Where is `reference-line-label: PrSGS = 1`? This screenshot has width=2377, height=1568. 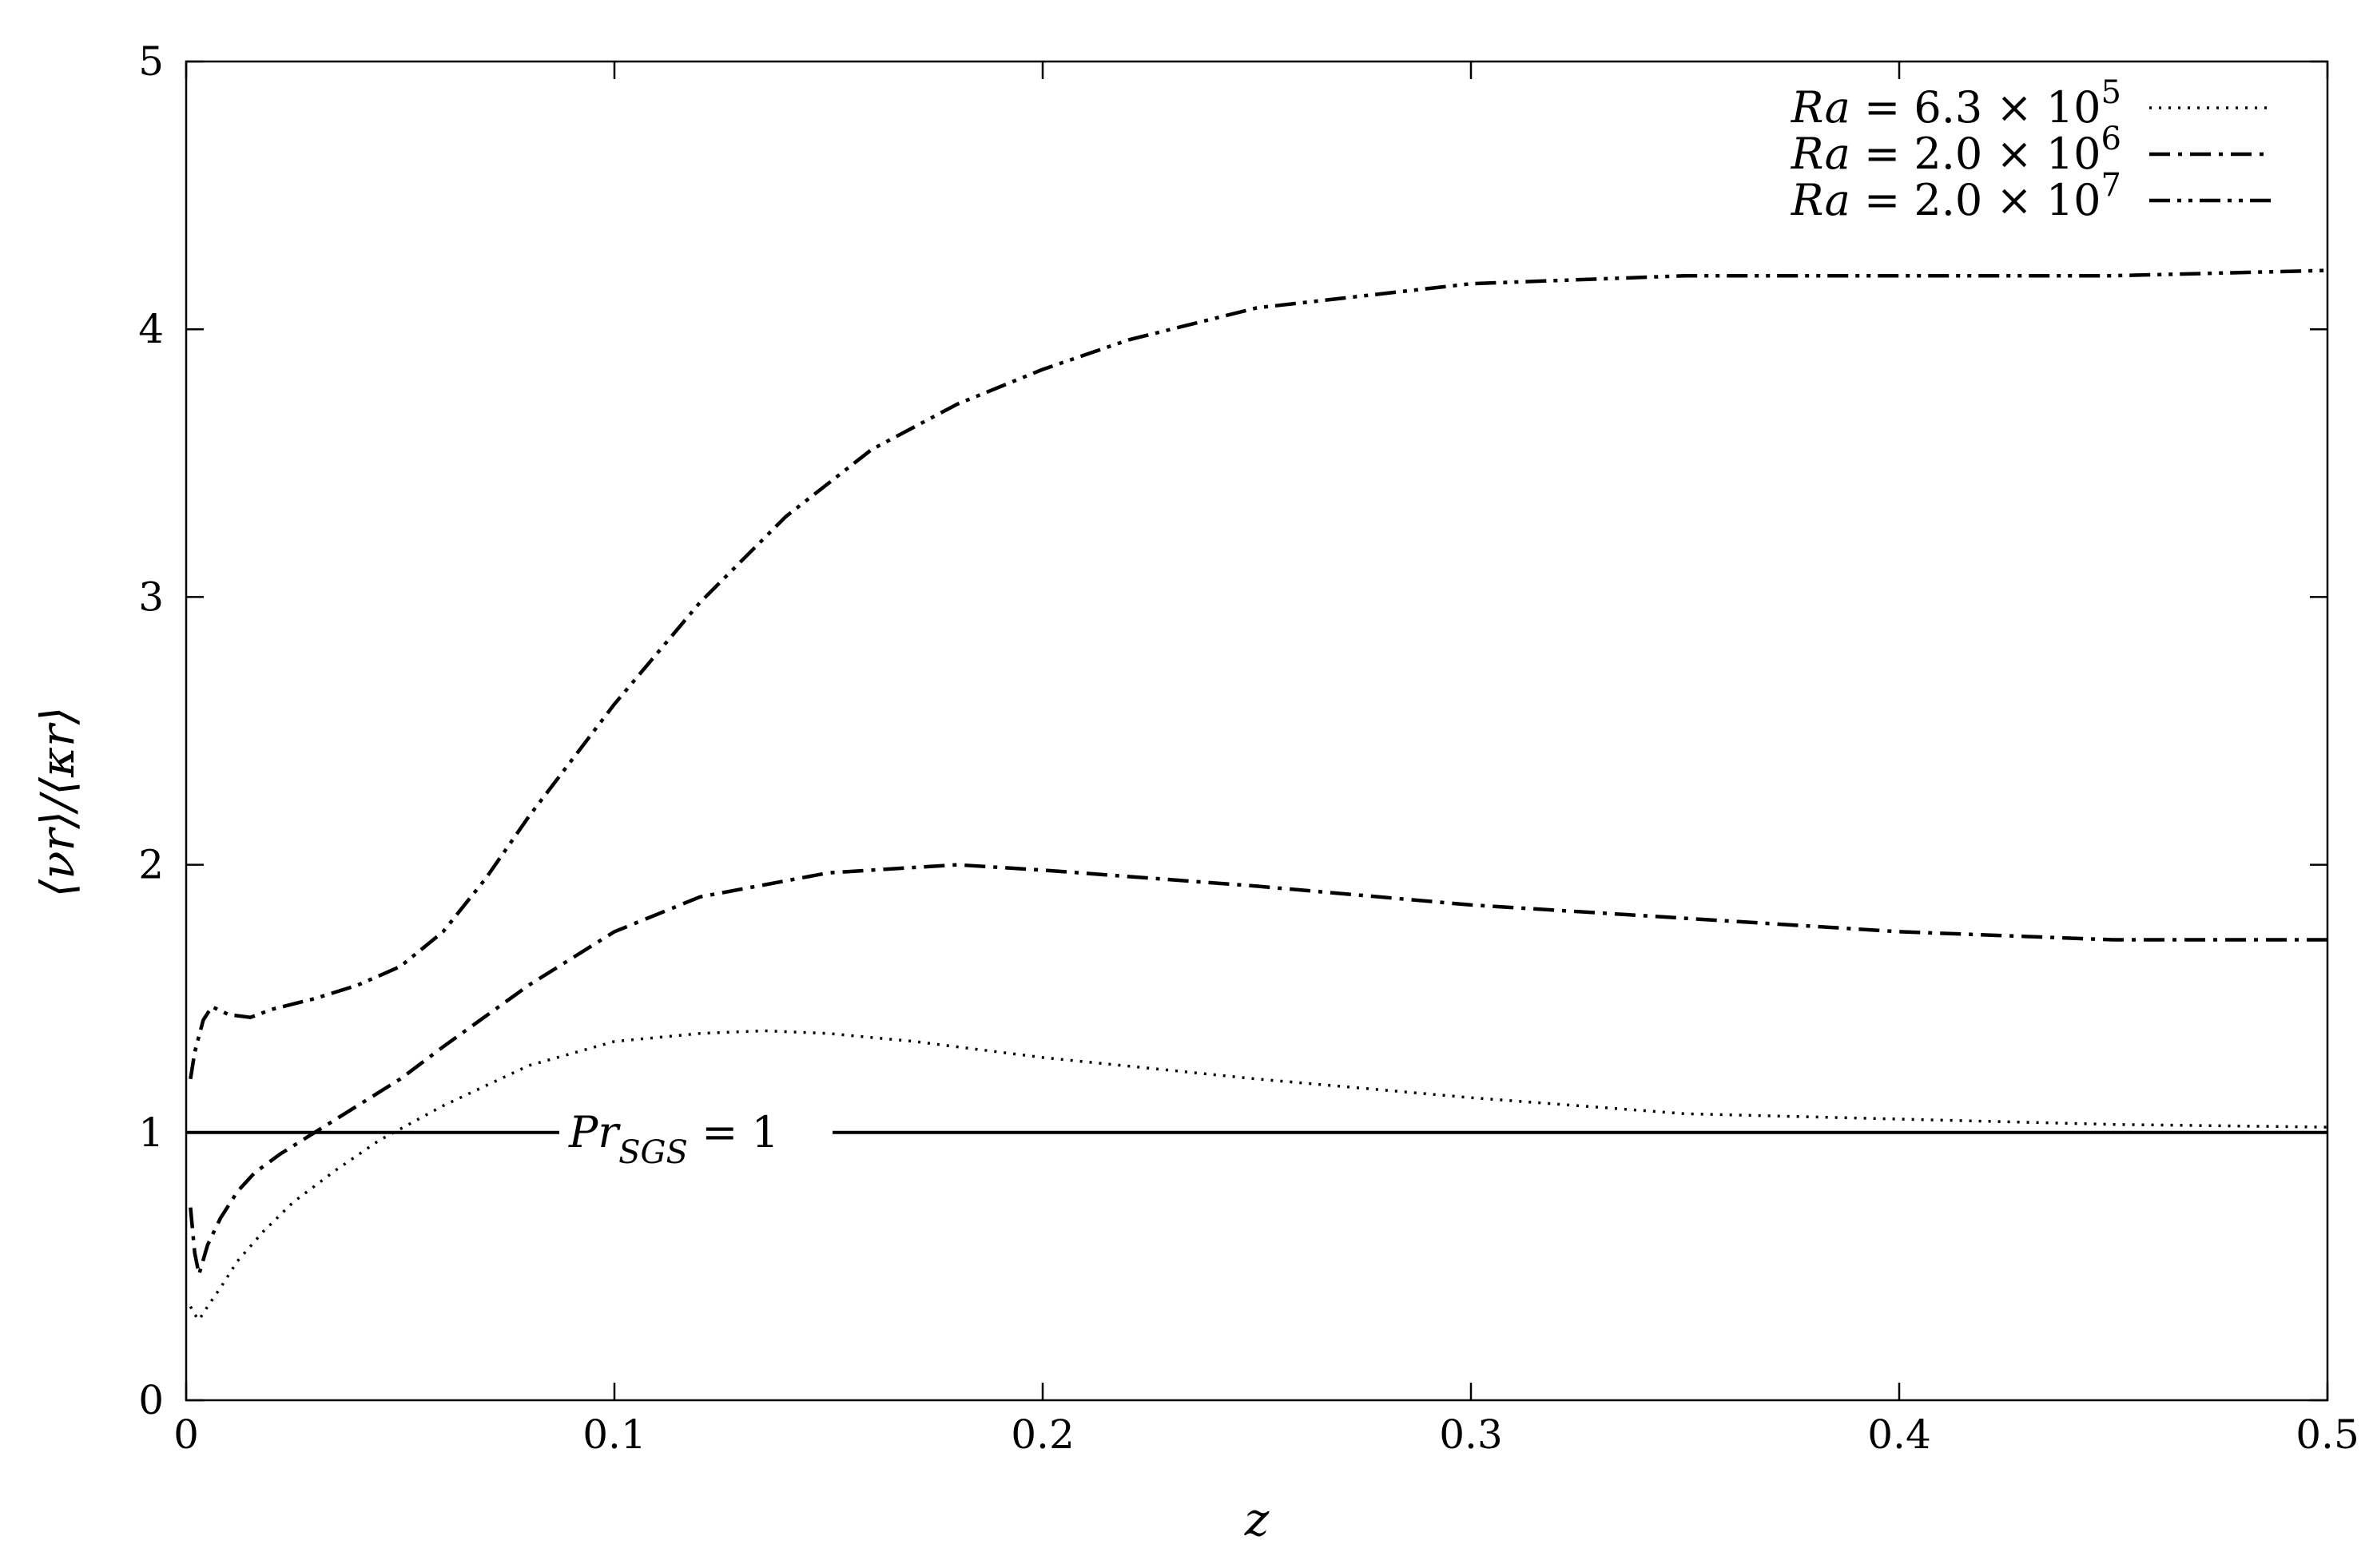
reference-line-label: PrSGS = 1 is located at coordinates (673, 1139).